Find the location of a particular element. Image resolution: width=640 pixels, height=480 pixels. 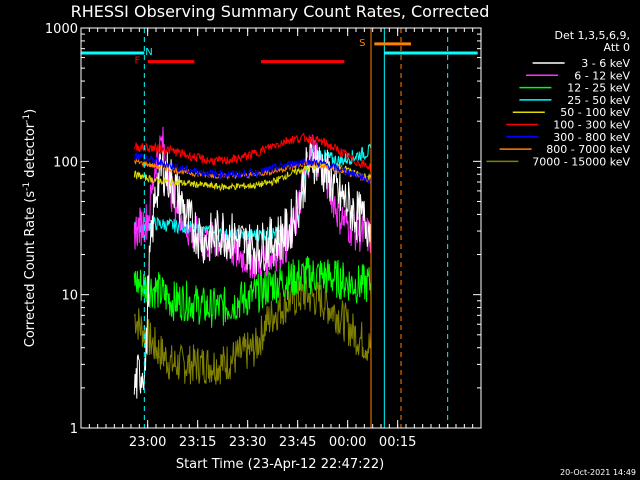

flag-label-0: N is located at coordinates (148, 52).